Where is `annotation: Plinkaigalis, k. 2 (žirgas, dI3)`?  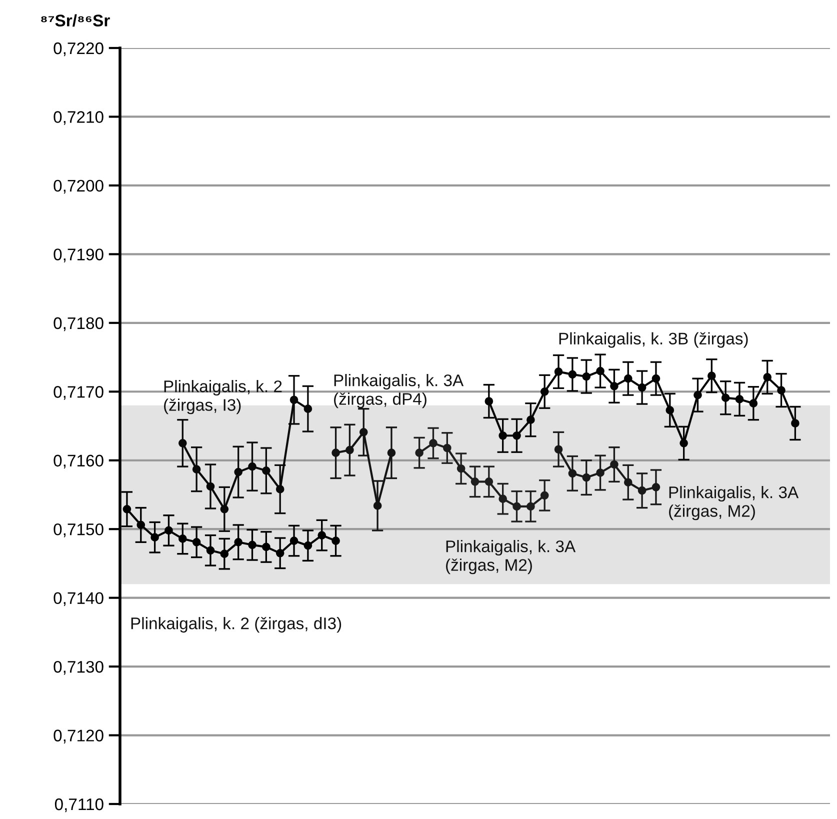
annotation: Plinkaigalis, k. 2 (žirgas, dI3) is located at coordinates (236, 625).